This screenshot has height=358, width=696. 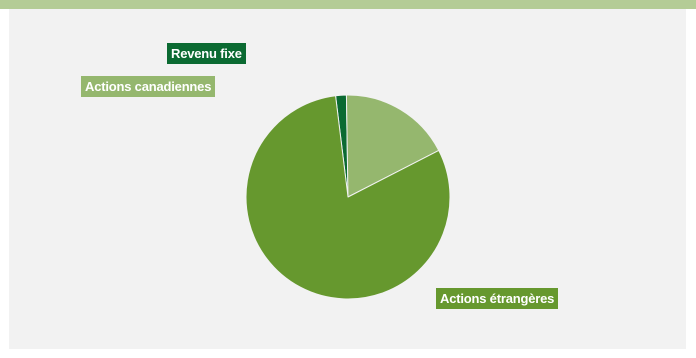 What do you see at coordinates (148, 86) in the screenshot?
I see `slice-label-actions-canadiennes: Actions canadiennes` at bounding box center [148, 86].